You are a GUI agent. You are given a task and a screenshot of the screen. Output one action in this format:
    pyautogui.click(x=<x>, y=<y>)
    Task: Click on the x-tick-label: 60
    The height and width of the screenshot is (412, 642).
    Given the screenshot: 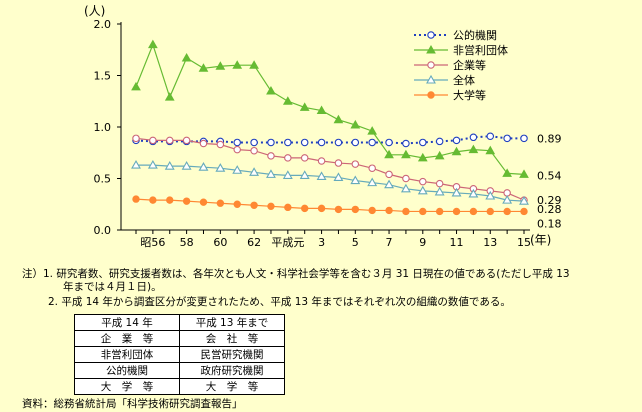 What is the action you would take?
    pyautogui.click(x=220, y=242)
    